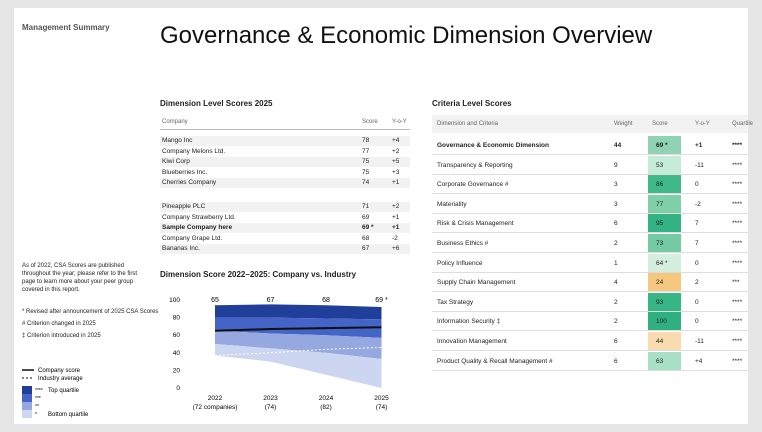 This screenshot has width=762, height=432. Describe the element at coordinates (215, 398) in the screenshot. I see `x-tick-label: 2022` at that location.